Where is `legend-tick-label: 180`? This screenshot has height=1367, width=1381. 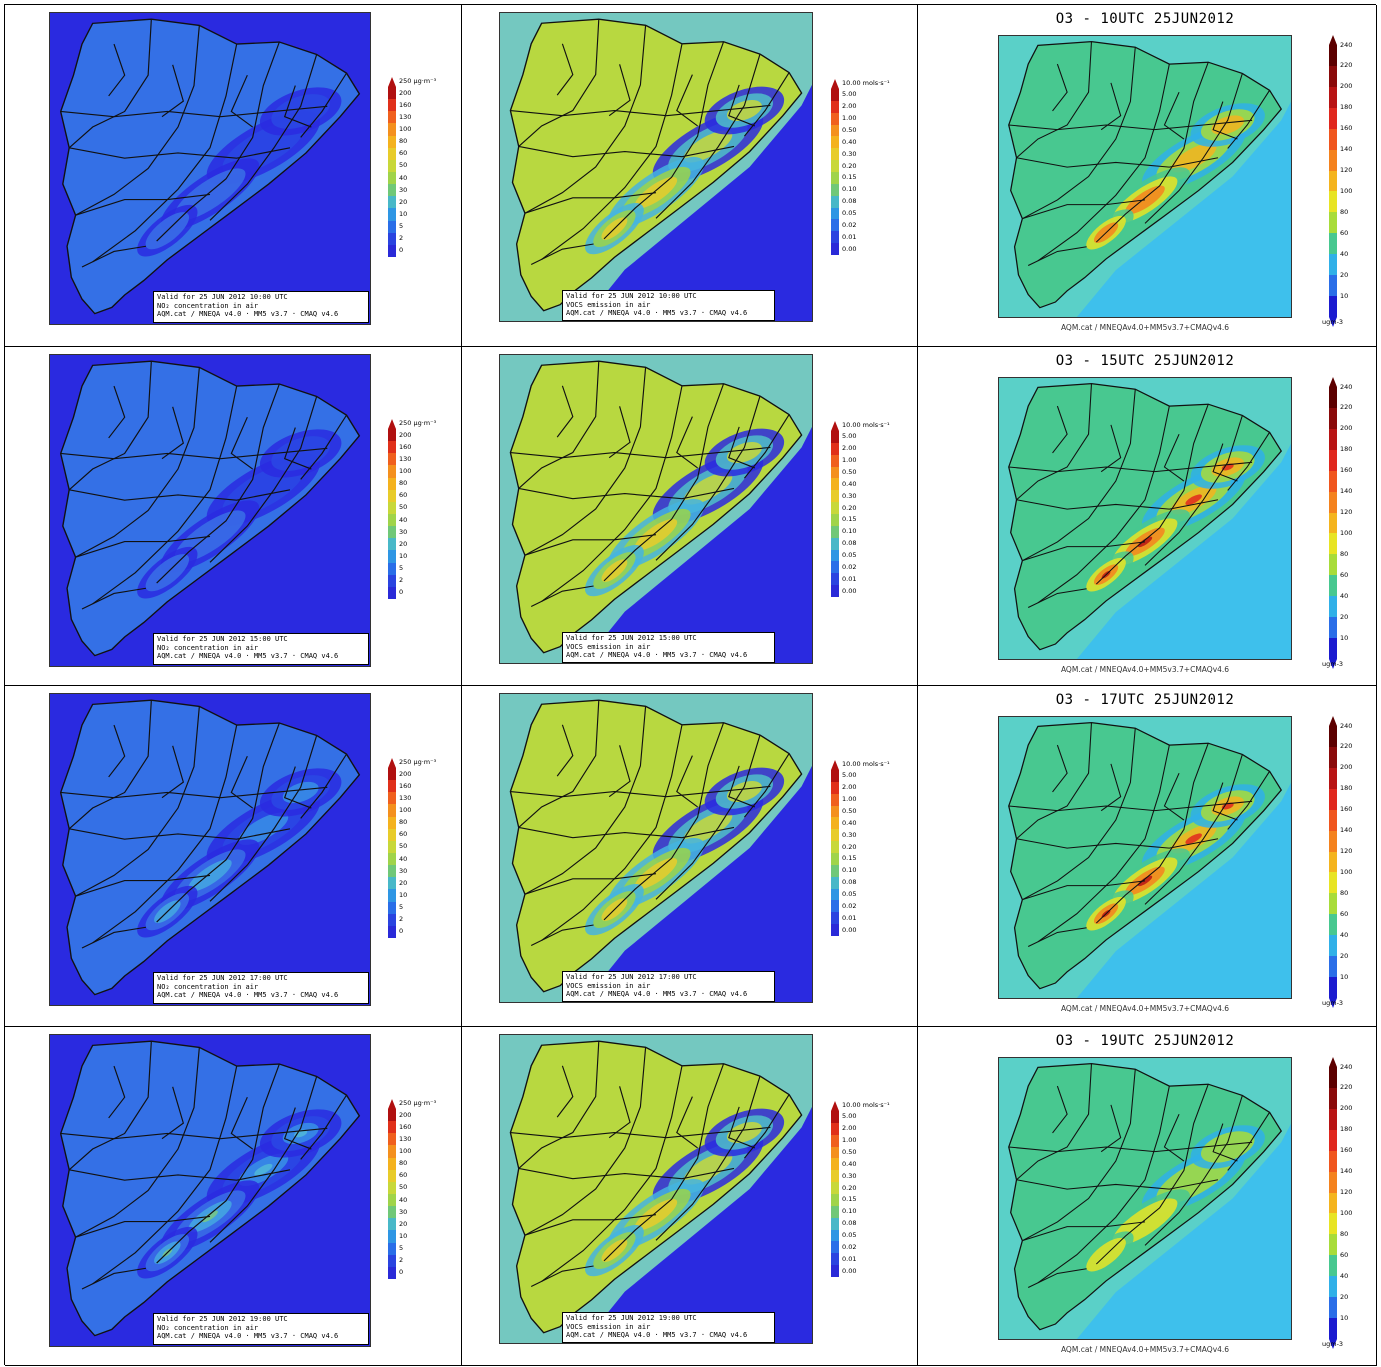
legend-tick-label: 180 is located at coordinates (1346, 107).